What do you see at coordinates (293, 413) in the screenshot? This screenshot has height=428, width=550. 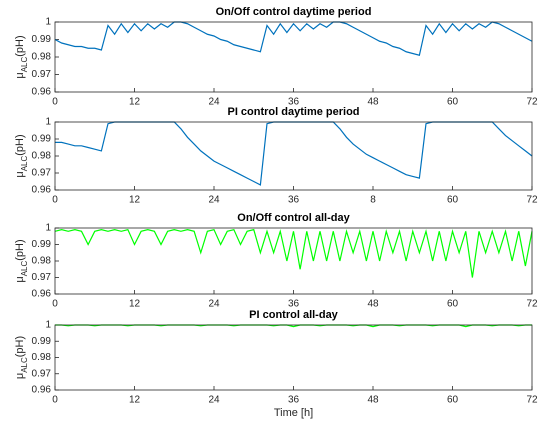 I see `x-axis-label: Time [h]` at bounding box center [293, 413].